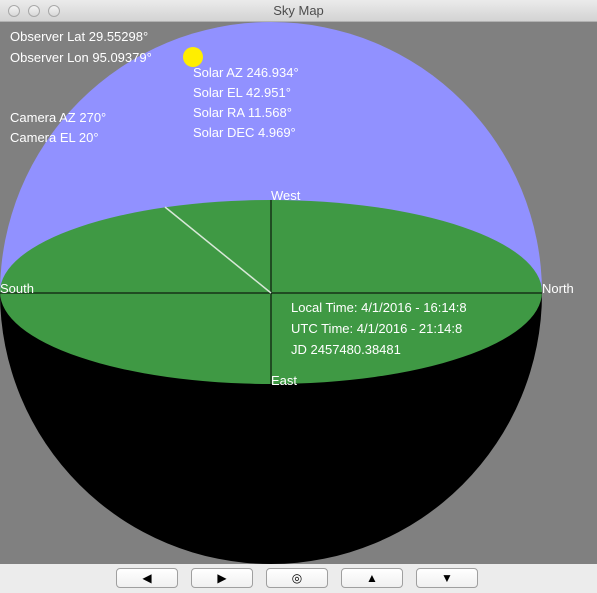 The image size is (597, 593). I want to click on tilt-down-button: ▼, so click(447, 578).